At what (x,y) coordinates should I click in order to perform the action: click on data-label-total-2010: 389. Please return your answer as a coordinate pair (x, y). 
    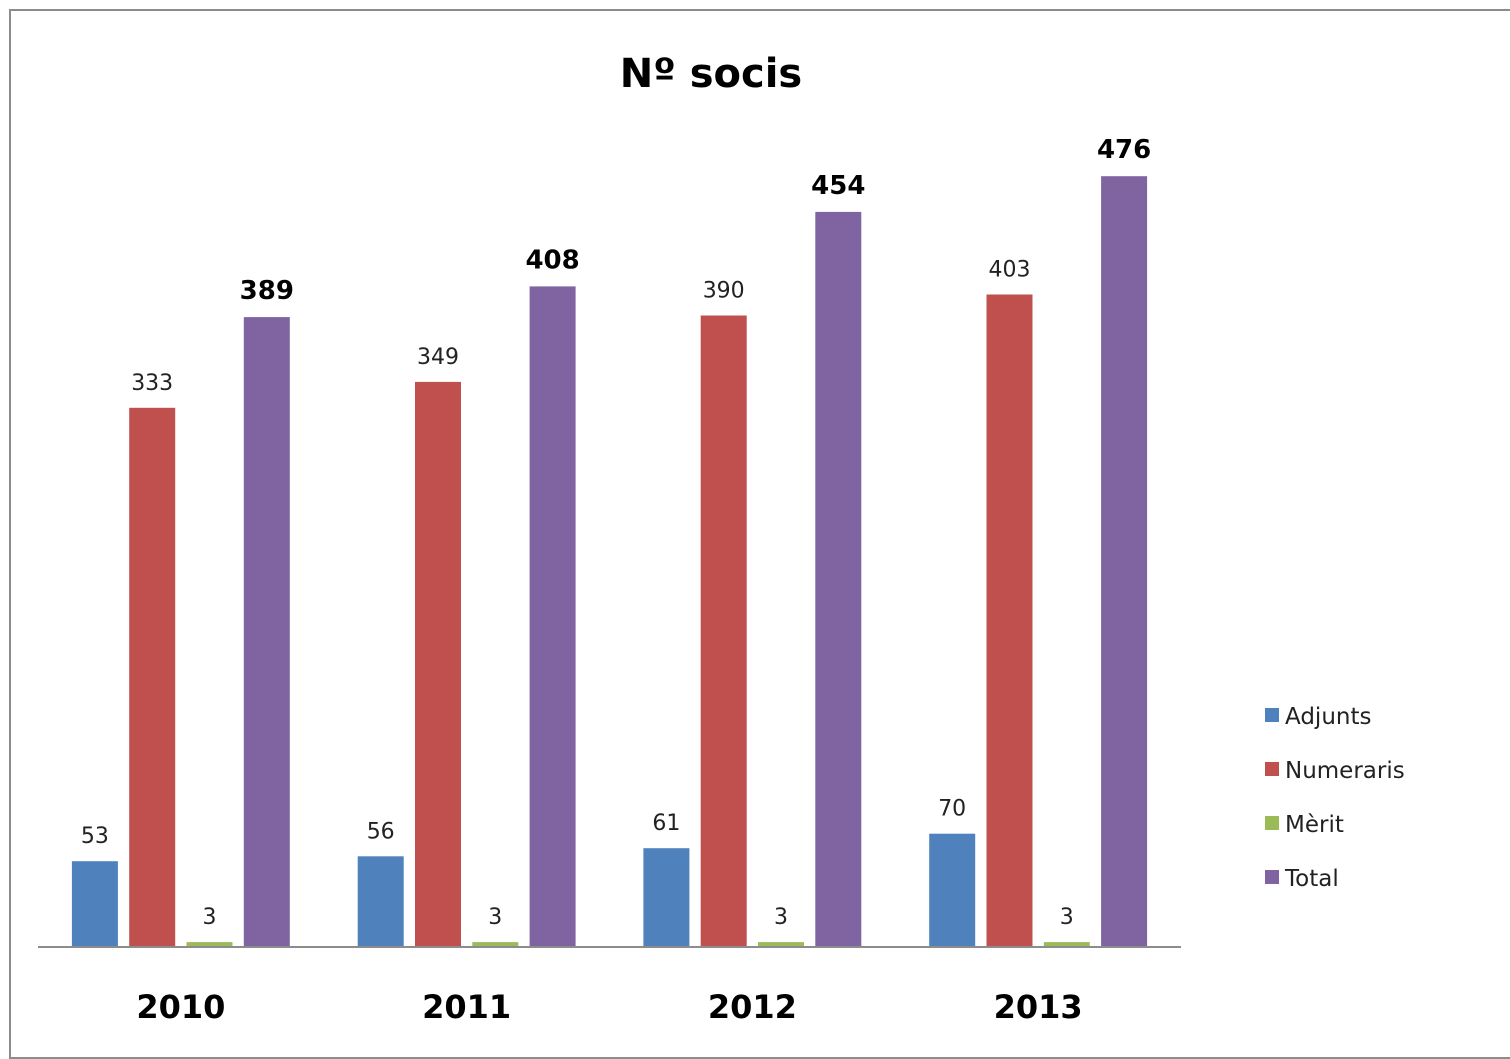
    Looking at the image, I should click on (267, 291).